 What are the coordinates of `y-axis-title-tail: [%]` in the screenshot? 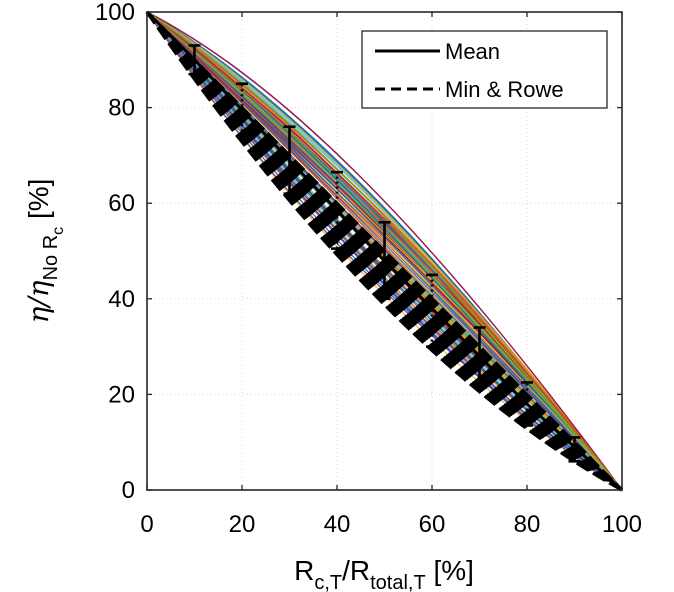 It's located at (38, 203).